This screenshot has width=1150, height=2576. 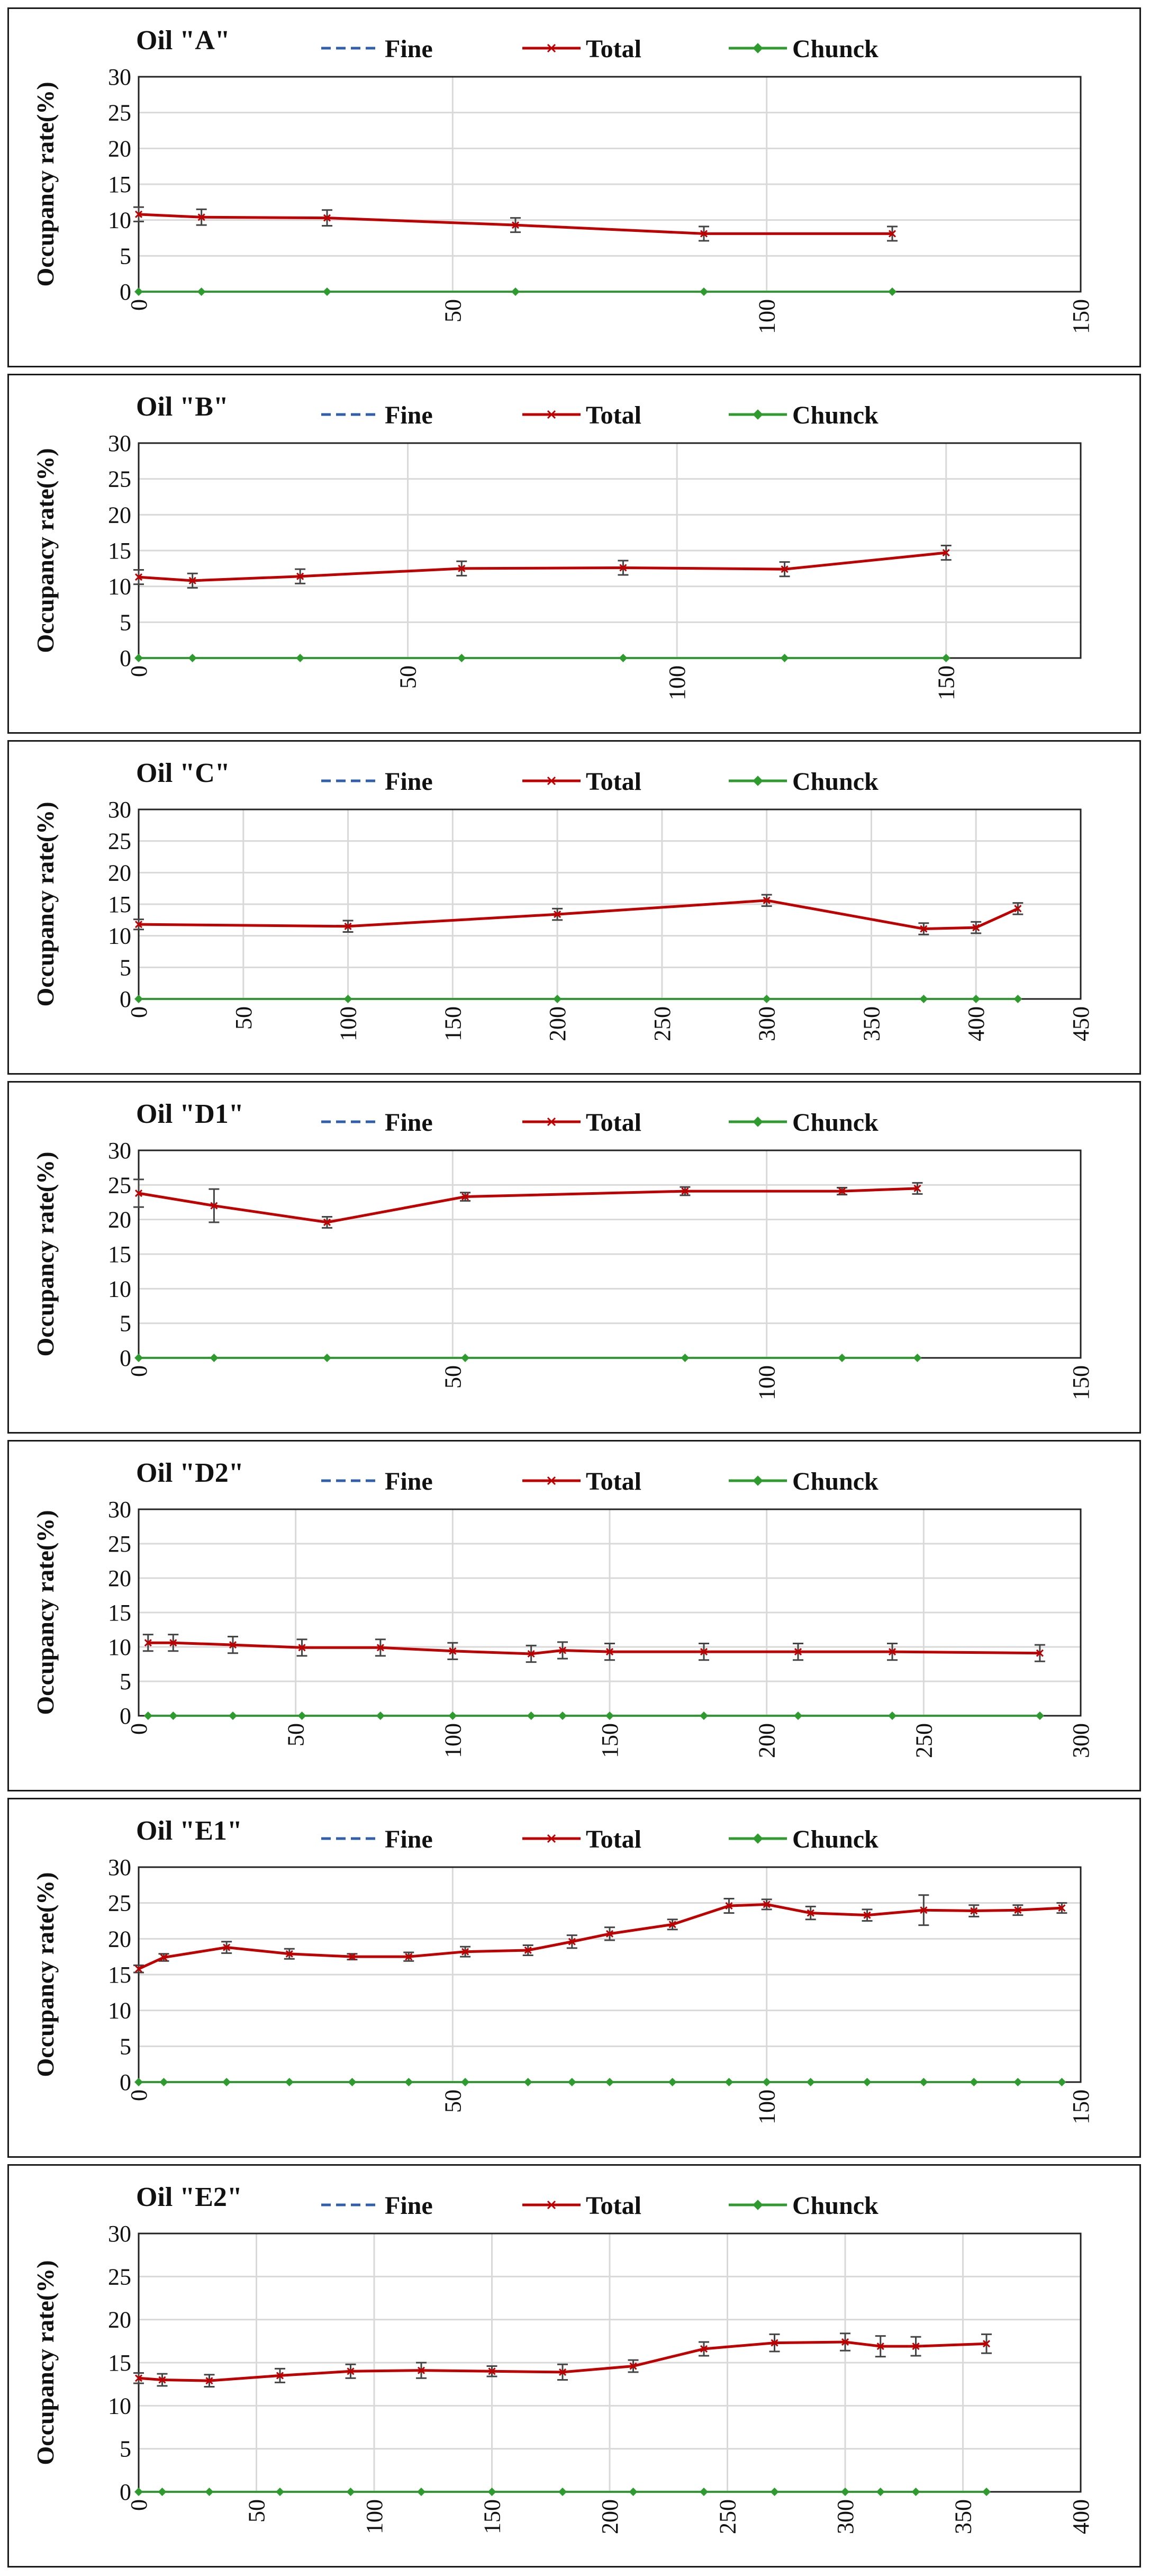 What do you see at coordinates (189, 2197) in the screenshot?
I see `chart-title: Oil "E2"` at bounding box center [189, 2197].